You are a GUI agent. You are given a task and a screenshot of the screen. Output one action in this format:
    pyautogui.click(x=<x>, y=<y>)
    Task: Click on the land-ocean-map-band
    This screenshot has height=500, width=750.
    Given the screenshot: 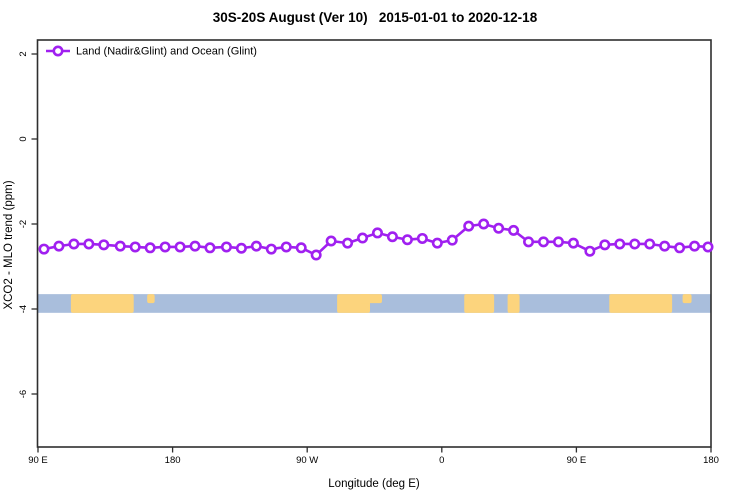 What is the action you would take?
    pyautogui.click(x=374, y=303)
    